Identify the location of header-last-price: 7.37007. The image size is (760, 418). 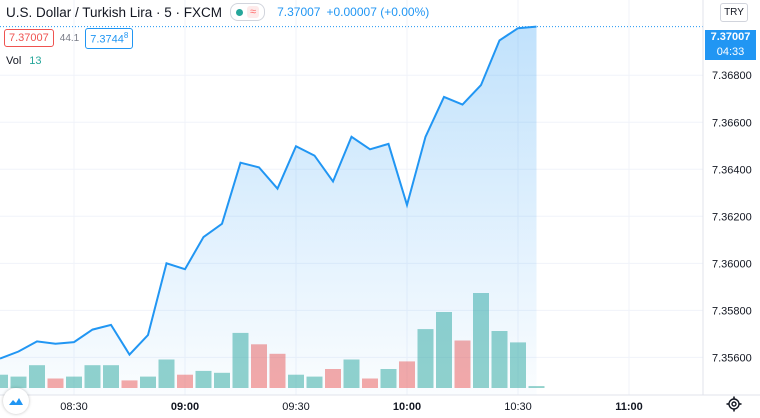
(299, 12).